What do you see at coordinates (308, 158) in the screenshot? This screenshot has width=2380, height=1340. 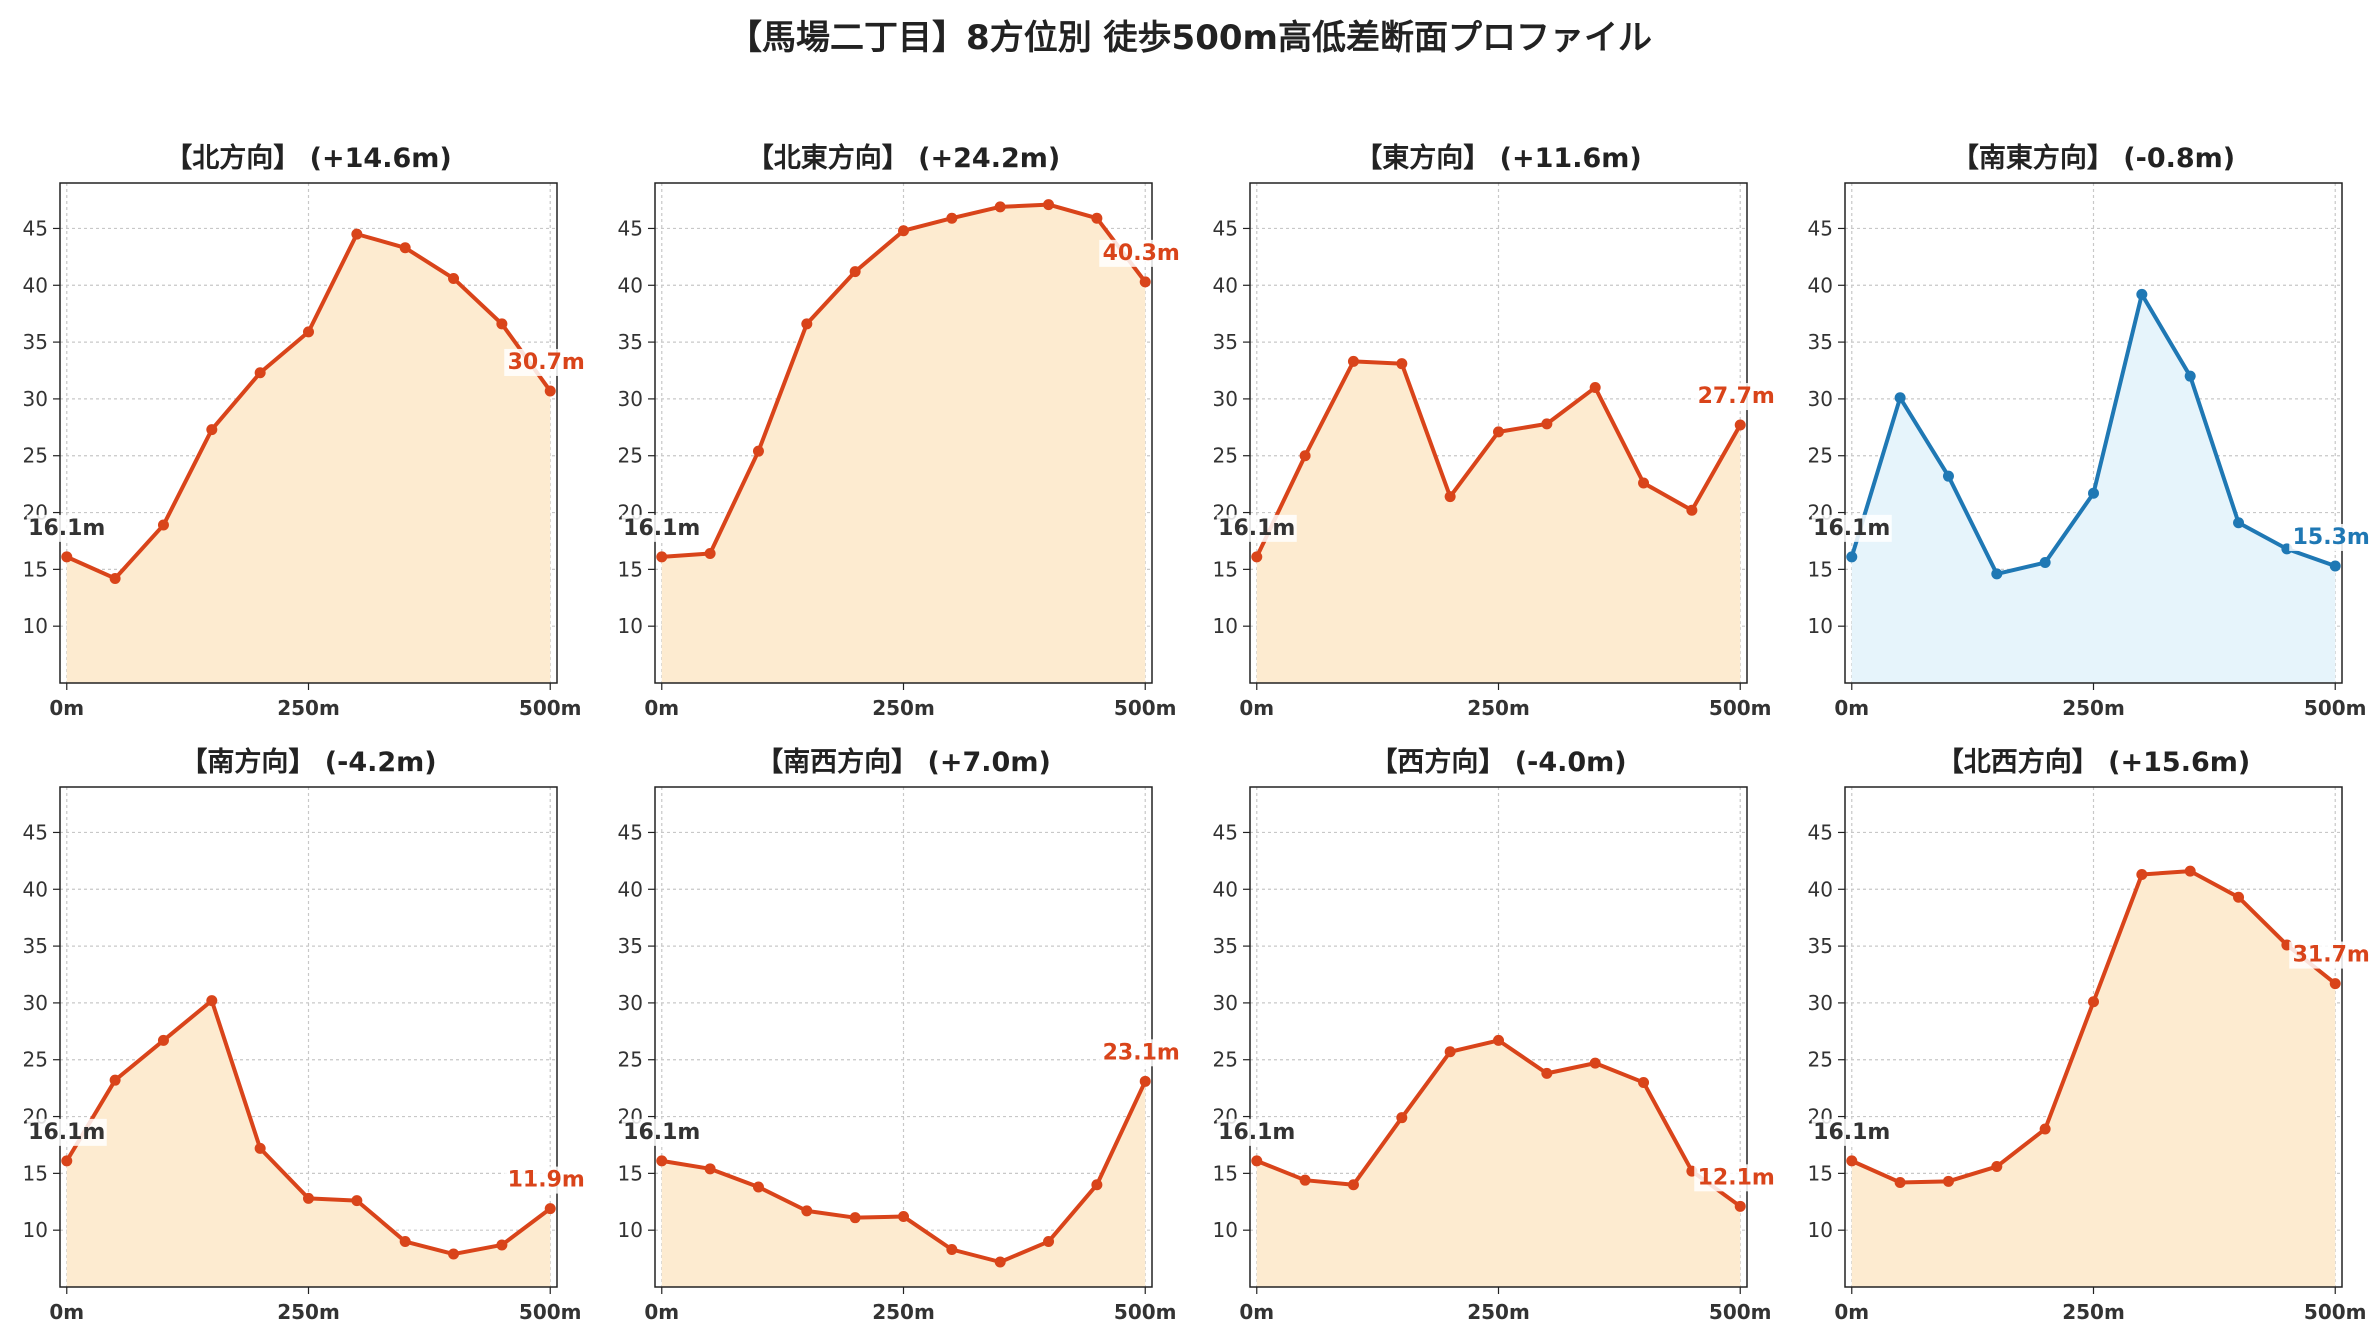 I see `subplot-title: 【北方向】 (+14.6m)` at bounding box center [308, 158].